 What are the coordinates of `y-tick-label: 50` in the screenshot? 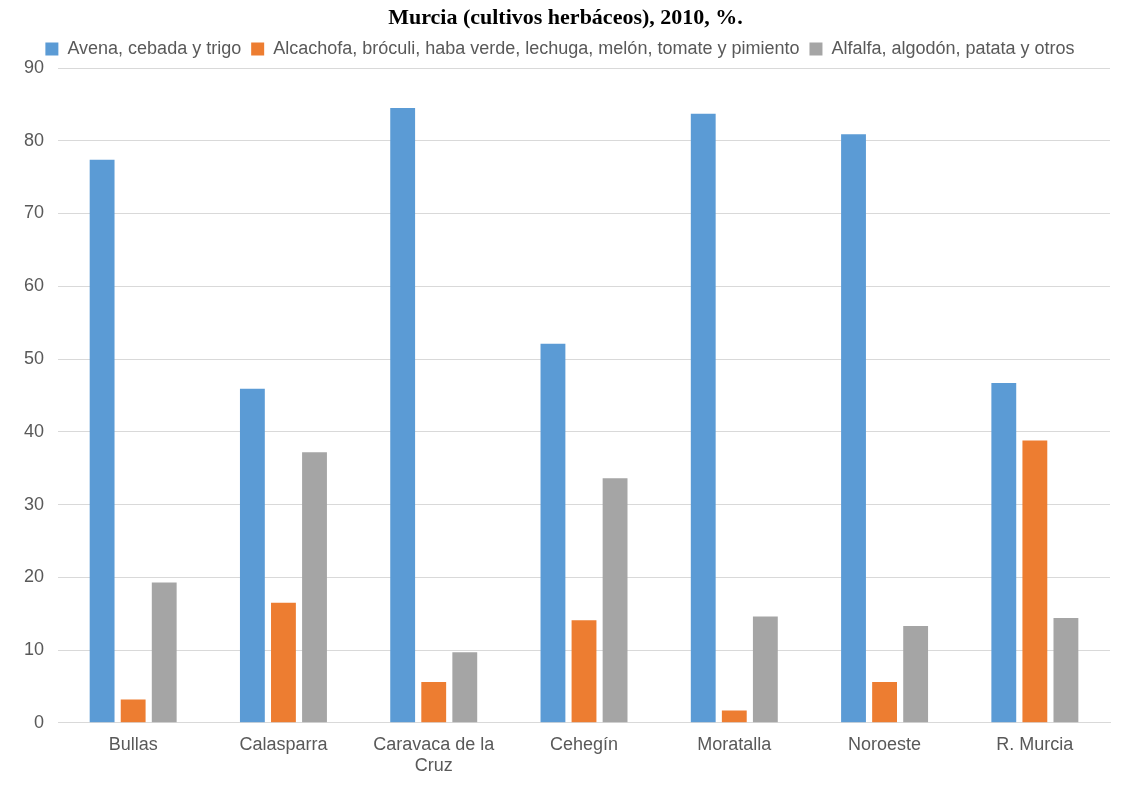 It's located at (34, 357).